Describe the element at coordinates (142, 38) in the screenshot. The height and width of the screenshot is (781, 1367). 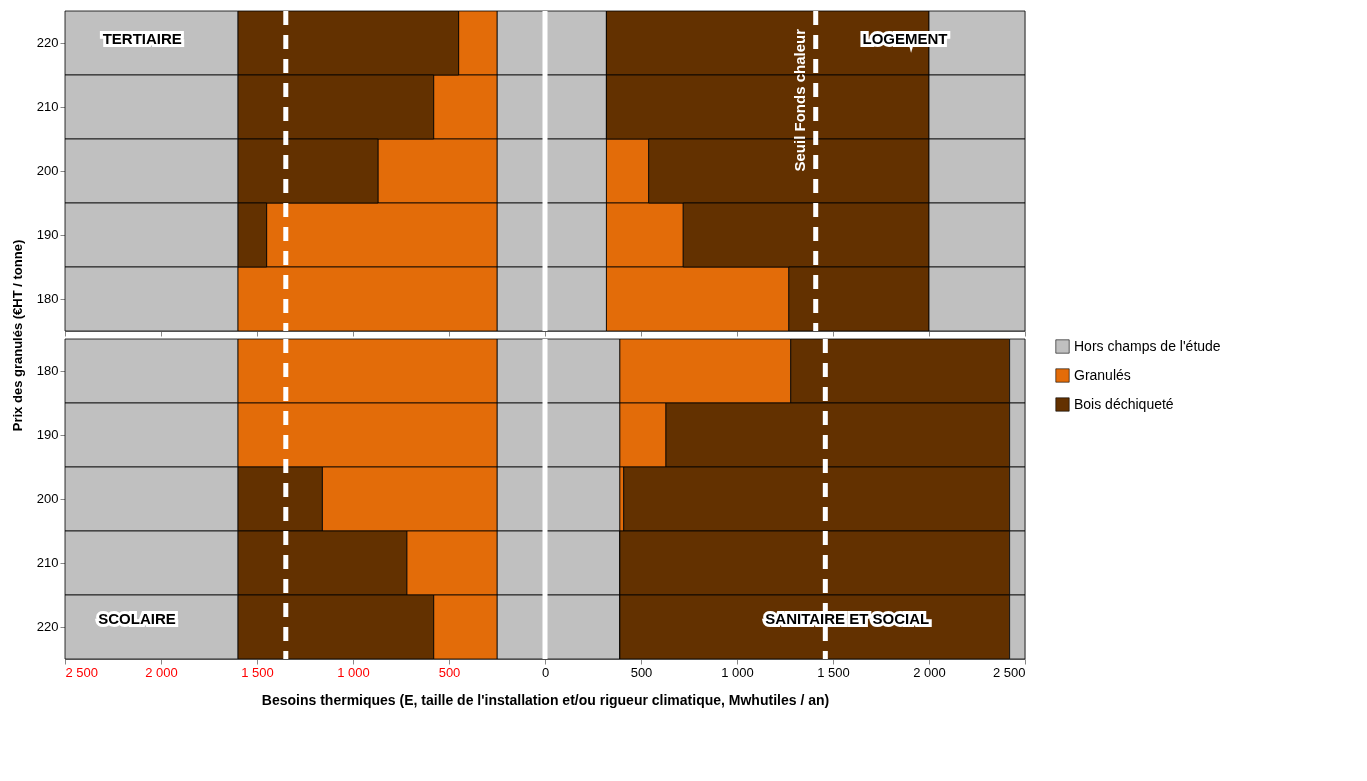
I see `annotation: TERTIAIRE` at that location.